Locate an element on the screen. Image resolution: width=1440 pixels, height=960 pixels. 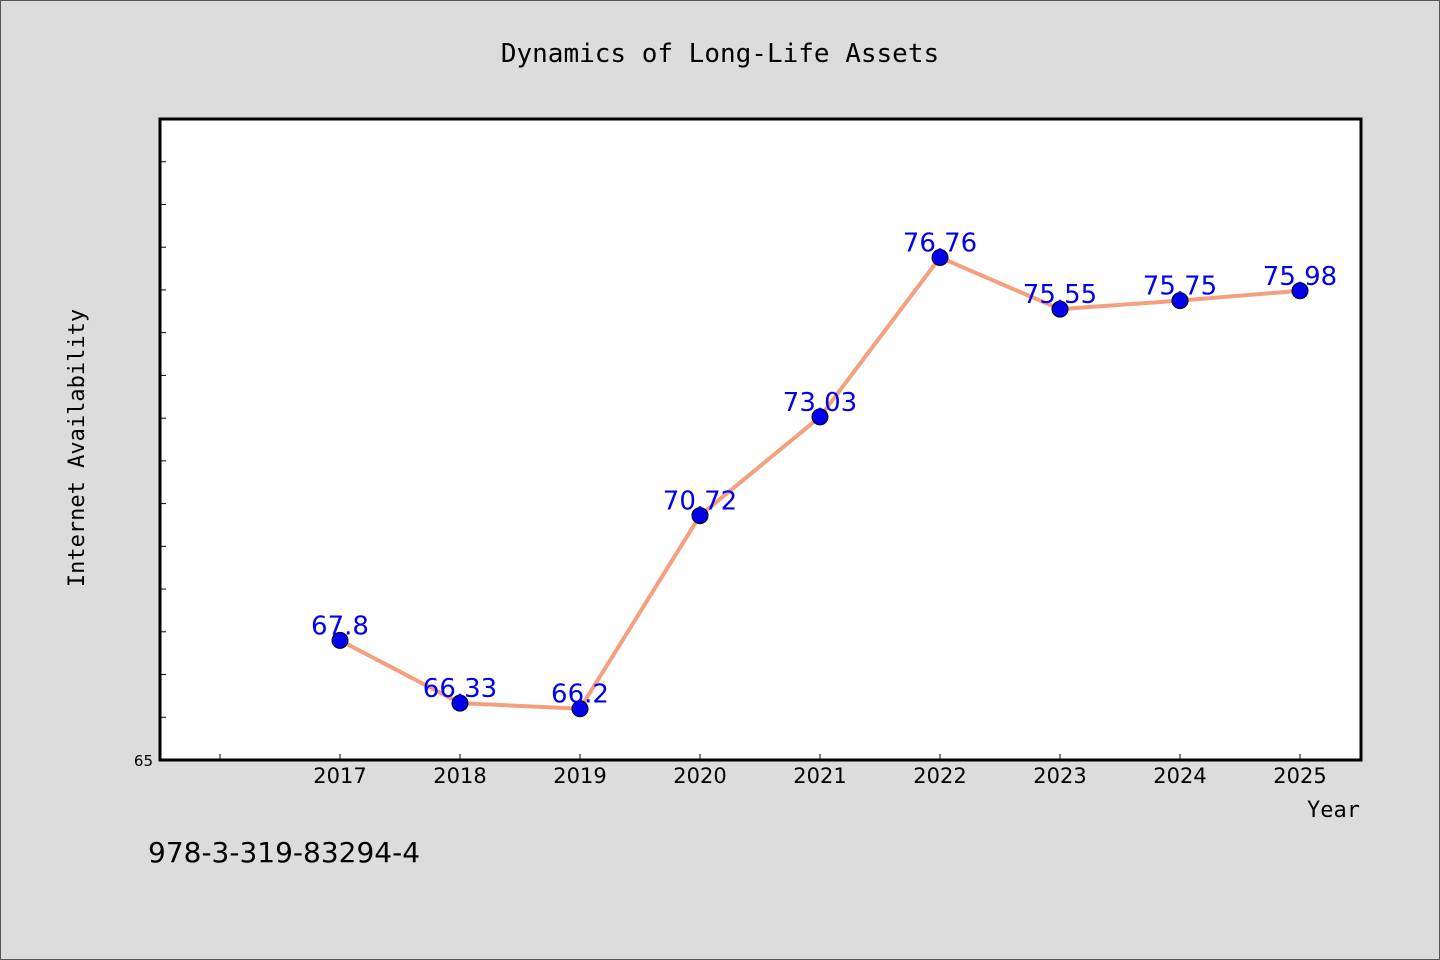
data-label: 75.98 is located at coordinates (1300, 277).